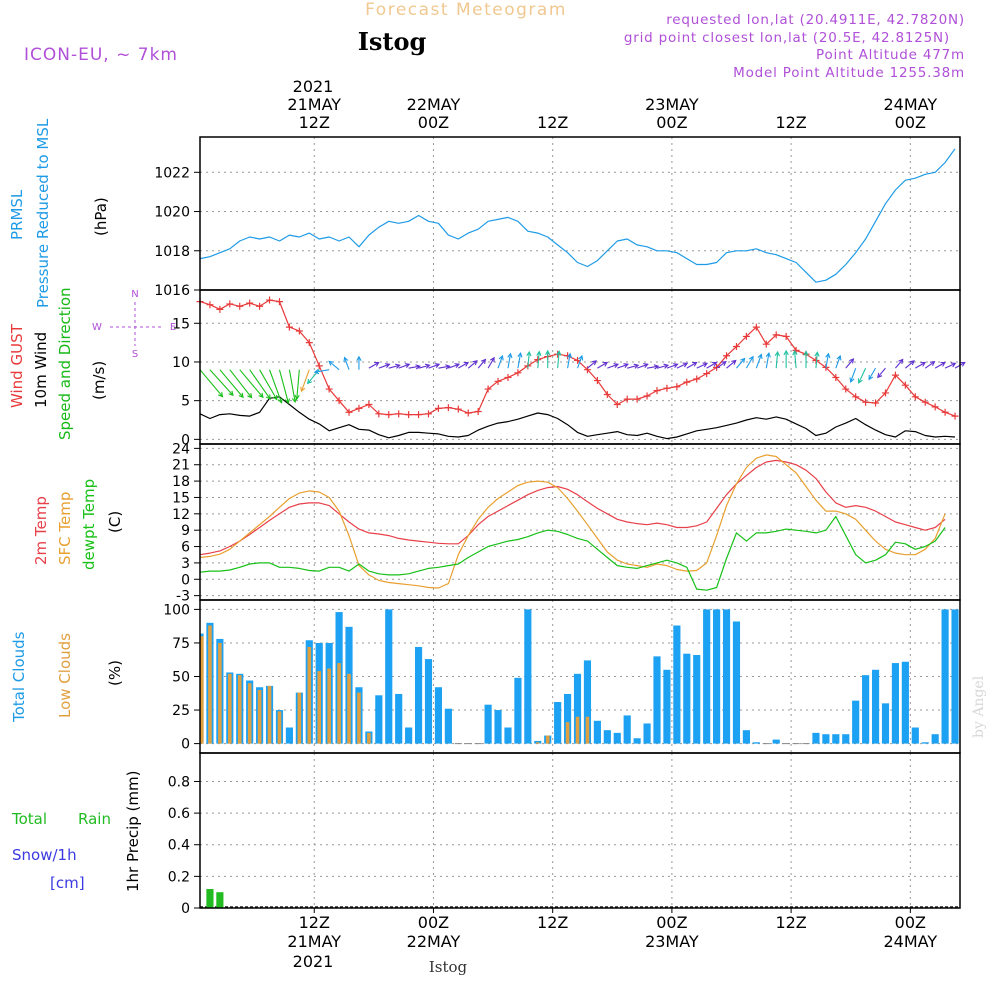  What do you see at coordinates (183, 597) in the screenshot?
I see `temperature-ytick-label: -3` at bounding box center [183, 597].